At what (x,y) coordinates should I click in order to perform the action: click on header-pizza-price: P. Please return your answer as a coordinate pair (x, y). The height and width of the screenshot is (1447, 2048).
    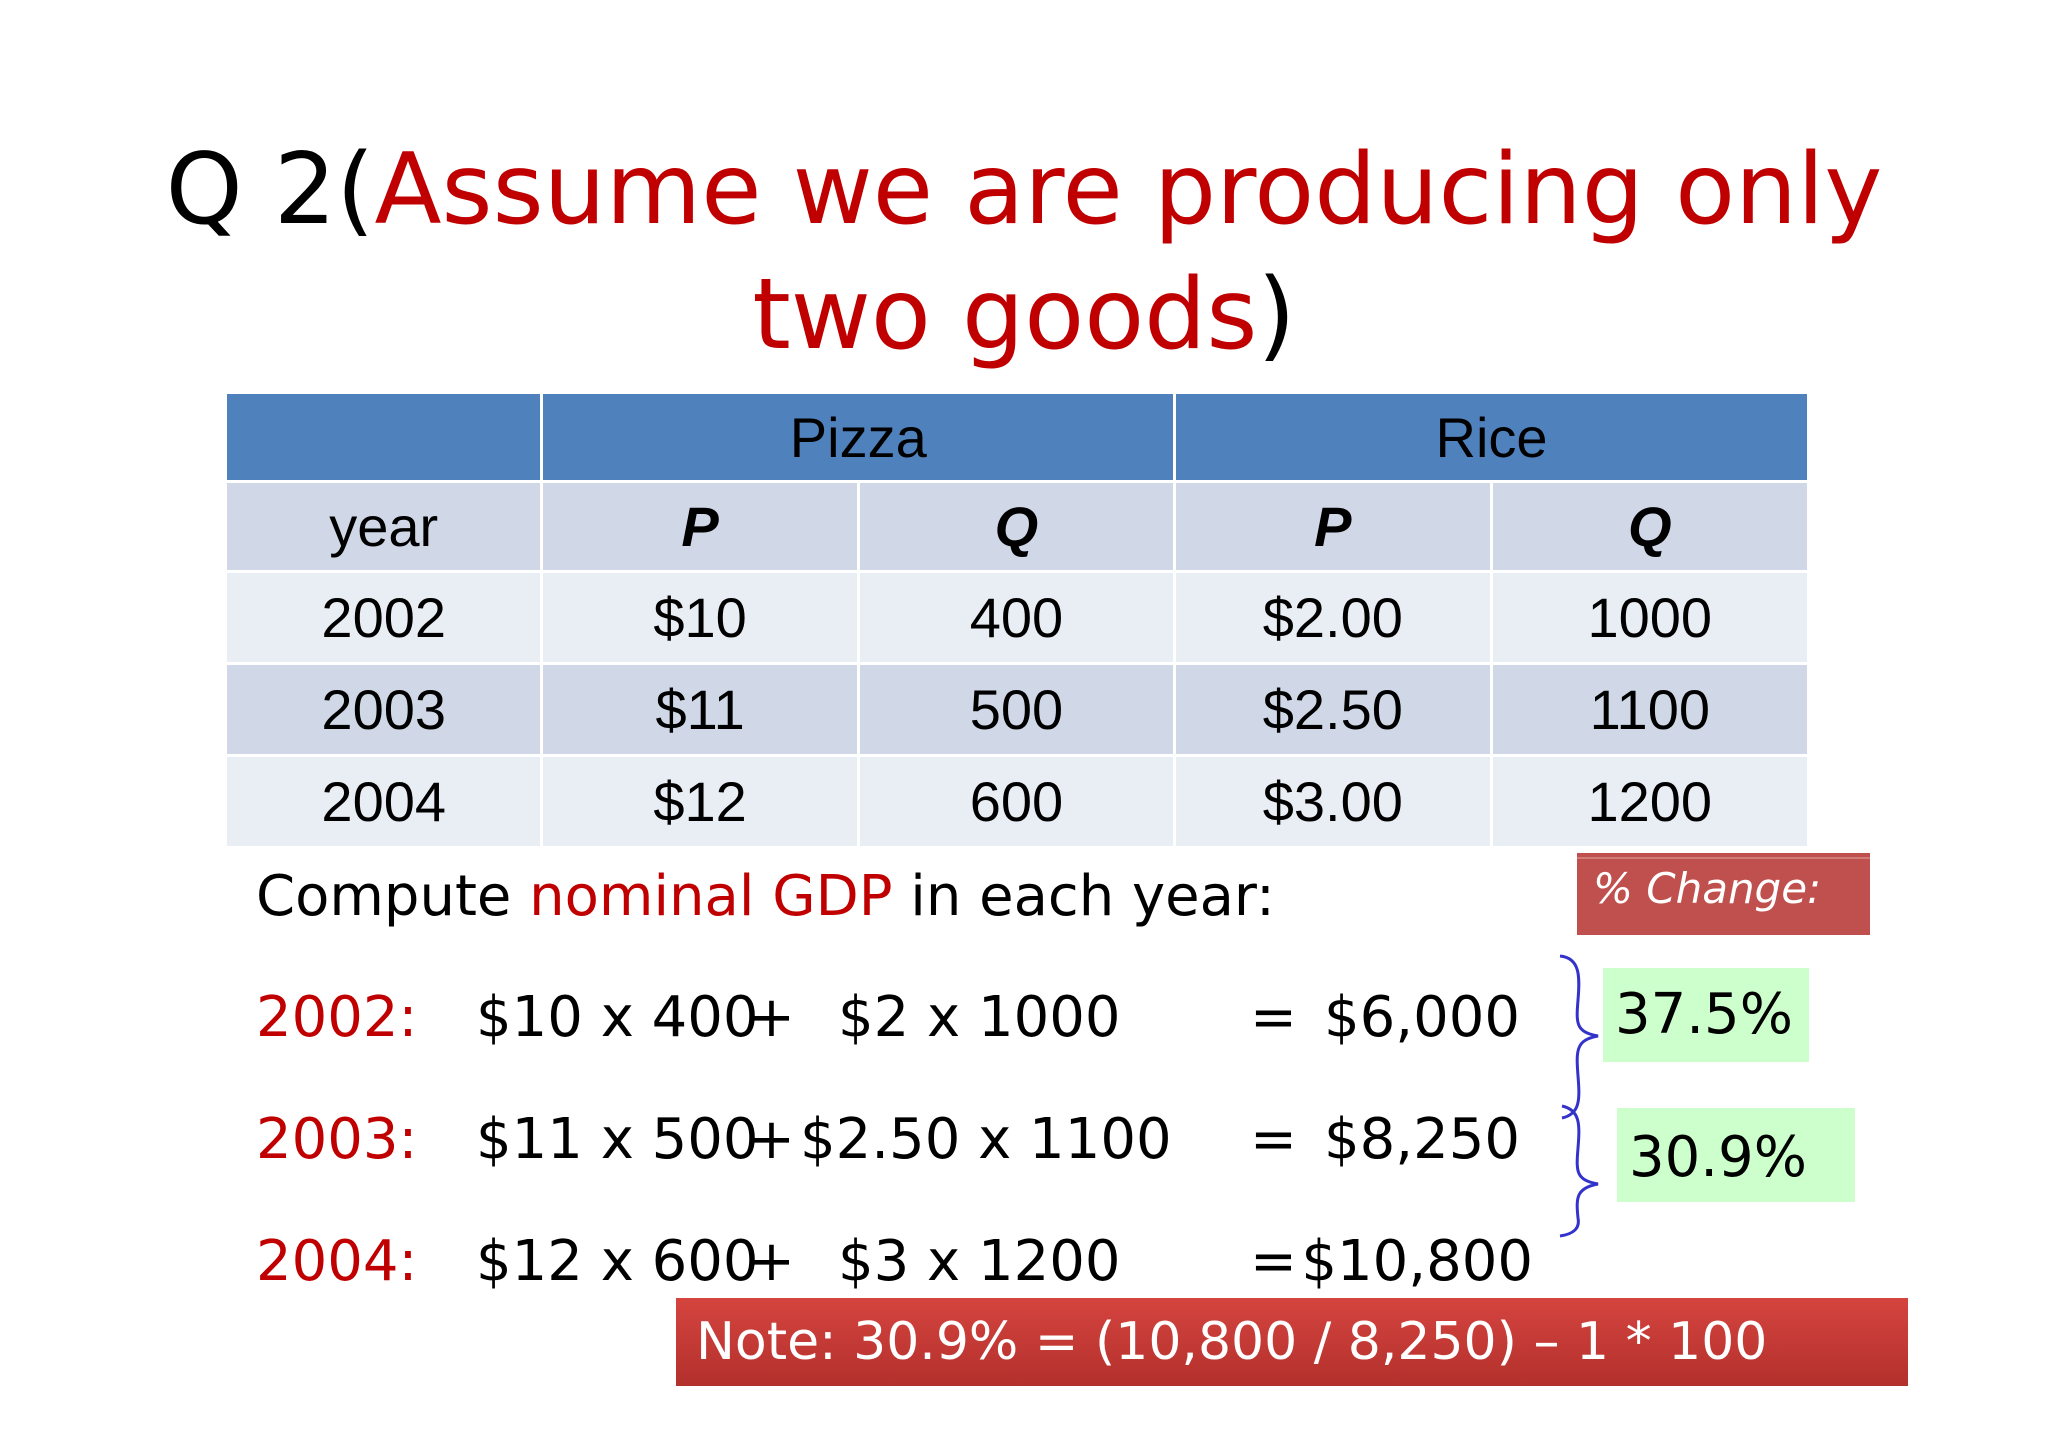
    Looking at the image, I should click on (700, 526).